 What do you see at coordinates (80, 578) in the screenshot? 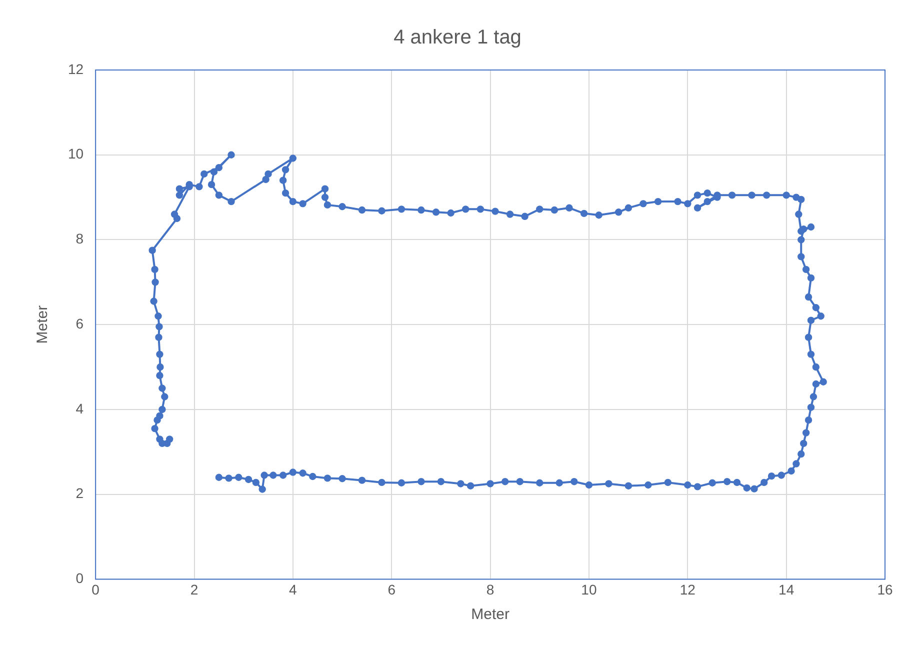
I see `y-tick-label: 0` at bounding box center [80, 578].